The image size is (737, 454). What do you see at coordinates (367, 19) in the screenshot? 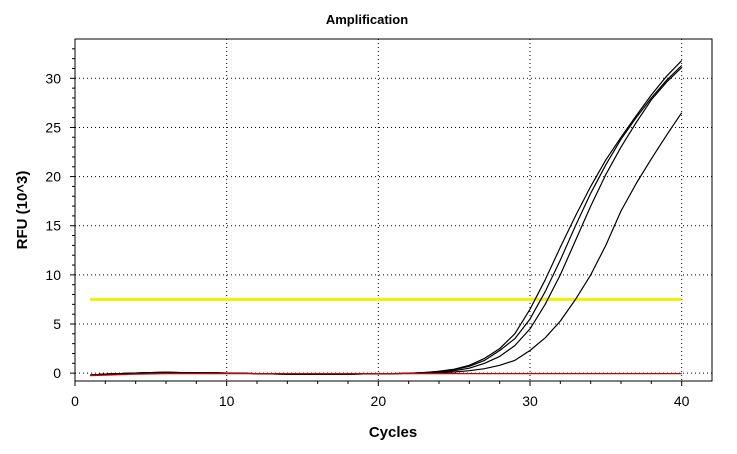
I see `chart-title: Amplification` at bounding box center [367, 19].